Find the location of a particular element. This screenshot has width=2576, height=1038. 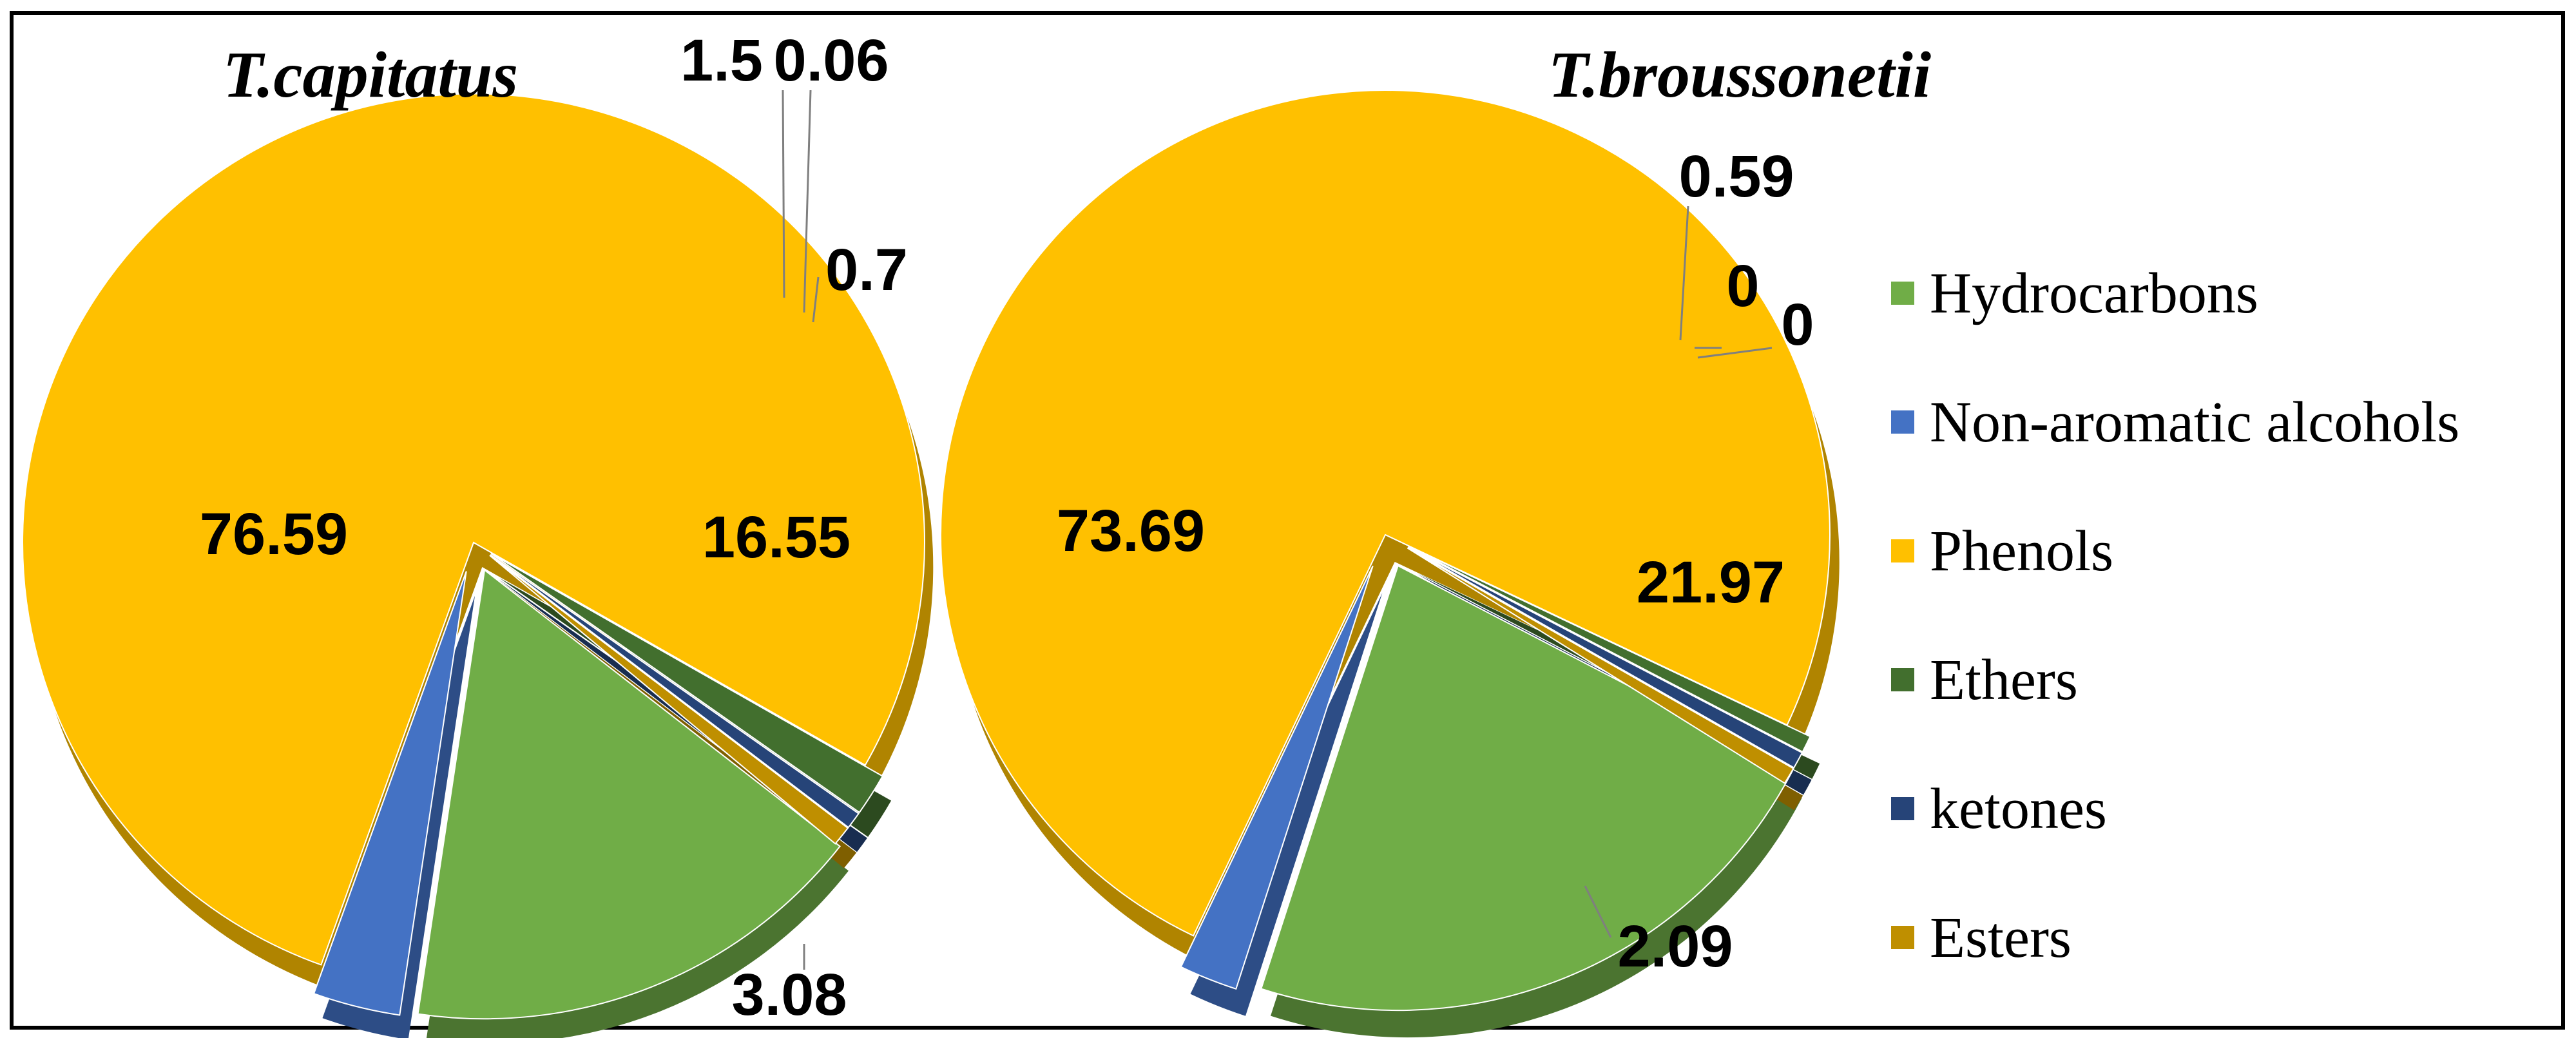

data-label-t-broussonetii-esters: 0 is located at coordinates (1798, 325).